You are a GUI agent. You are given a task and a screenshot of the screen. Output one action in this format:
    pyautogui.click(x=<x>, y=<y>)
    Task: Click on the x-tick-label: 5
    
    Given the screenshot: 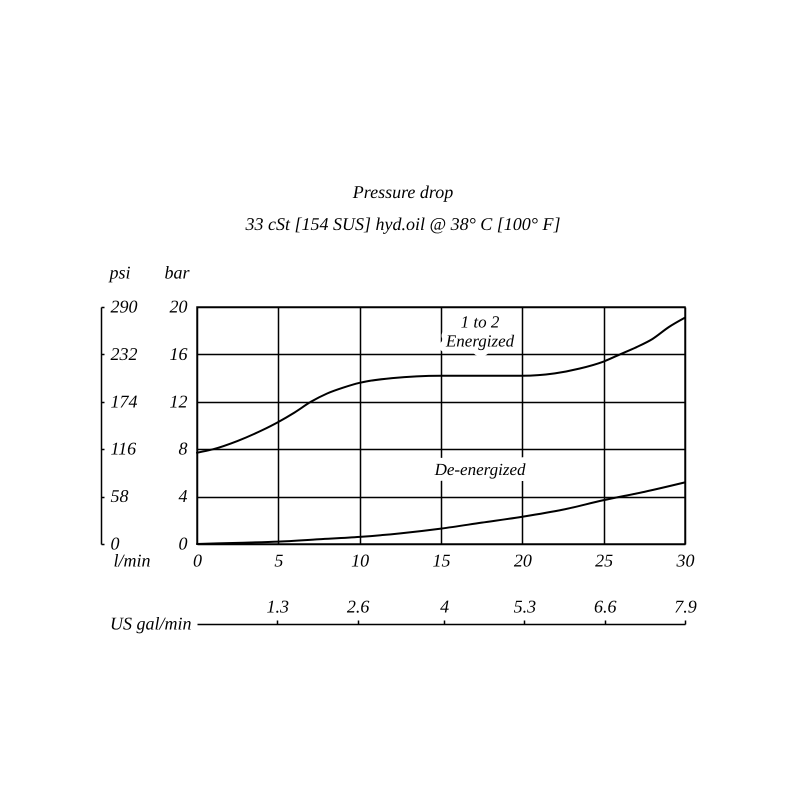 What is the action you would take?
    pyautogui.click(x=279, y=560)
    